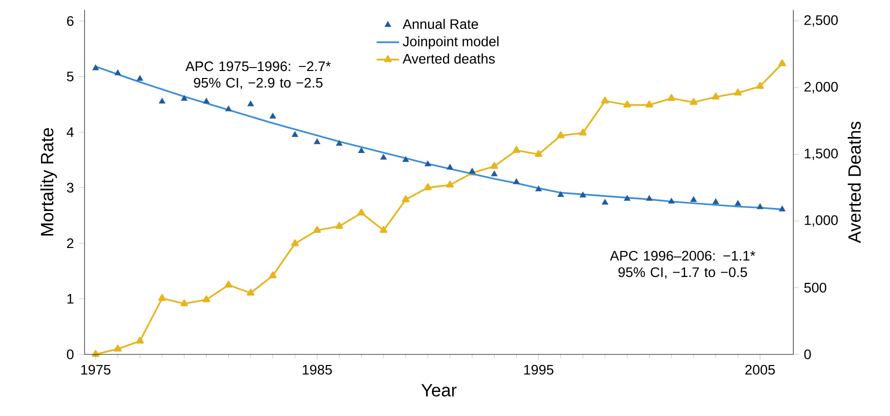 The image size is (890, 416). I want to click on y2-tick-label: 1,000, so click(821, 221).